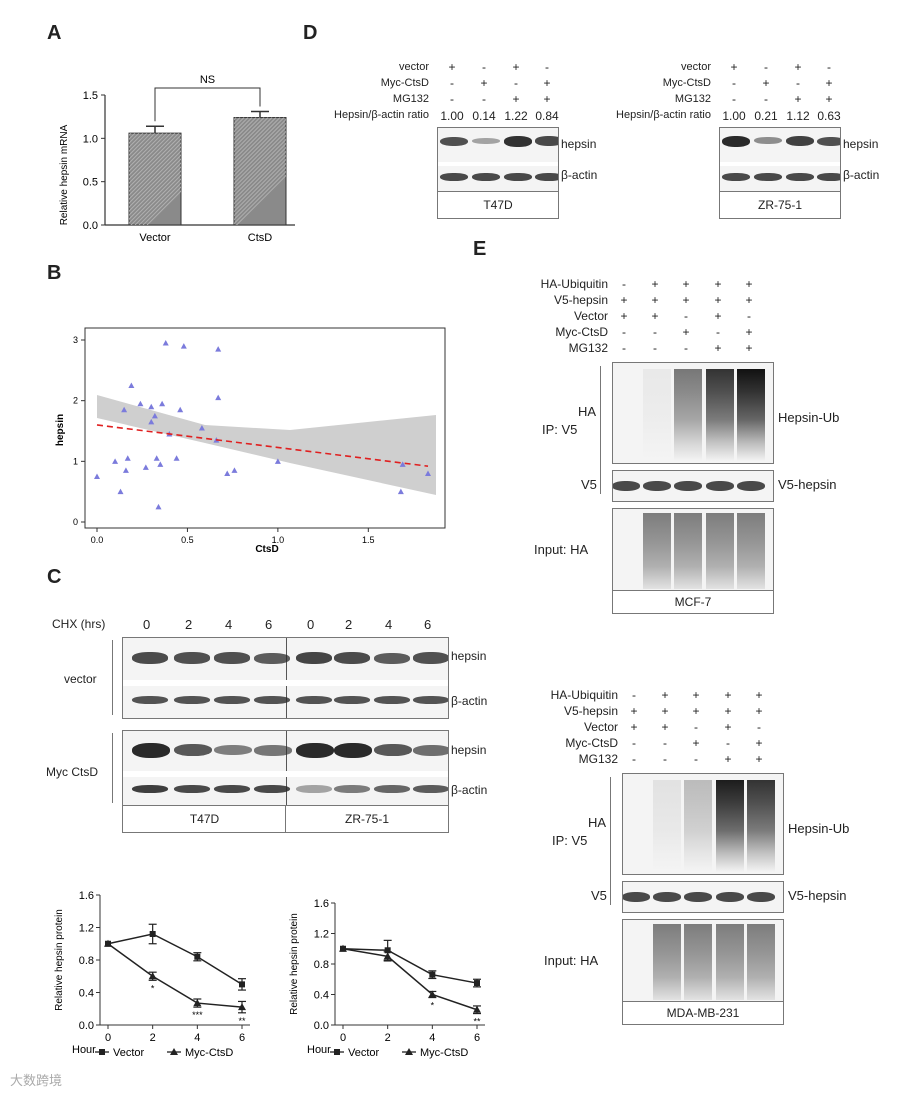  Describe the element at coordinates (693, 413) in the screenshot. I see `blot-ha-ub` at that location.